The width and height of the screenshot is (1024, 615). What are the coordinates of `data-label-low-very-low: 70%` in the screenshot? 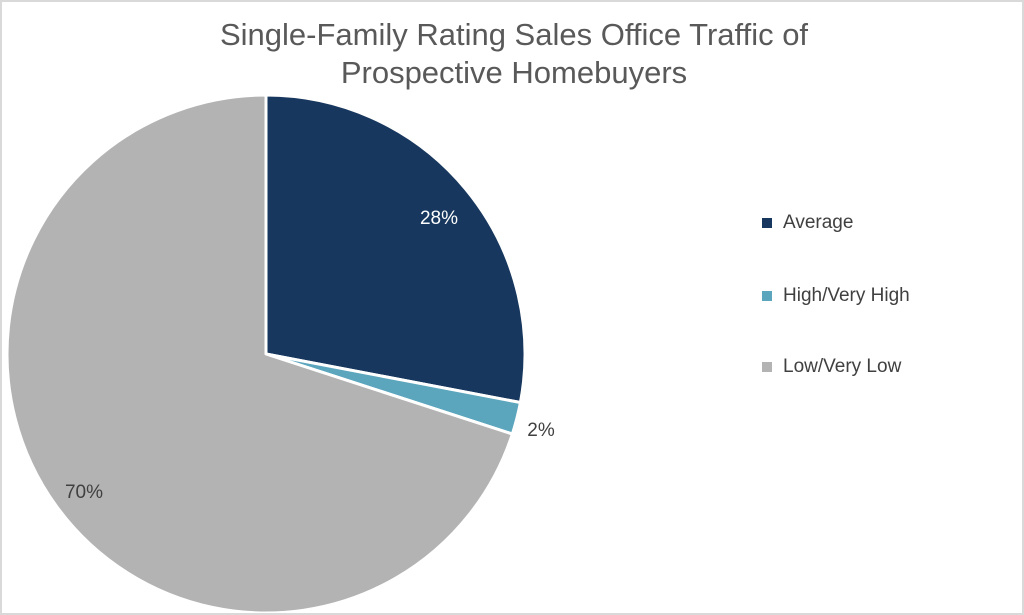 It's located at (84, 492).